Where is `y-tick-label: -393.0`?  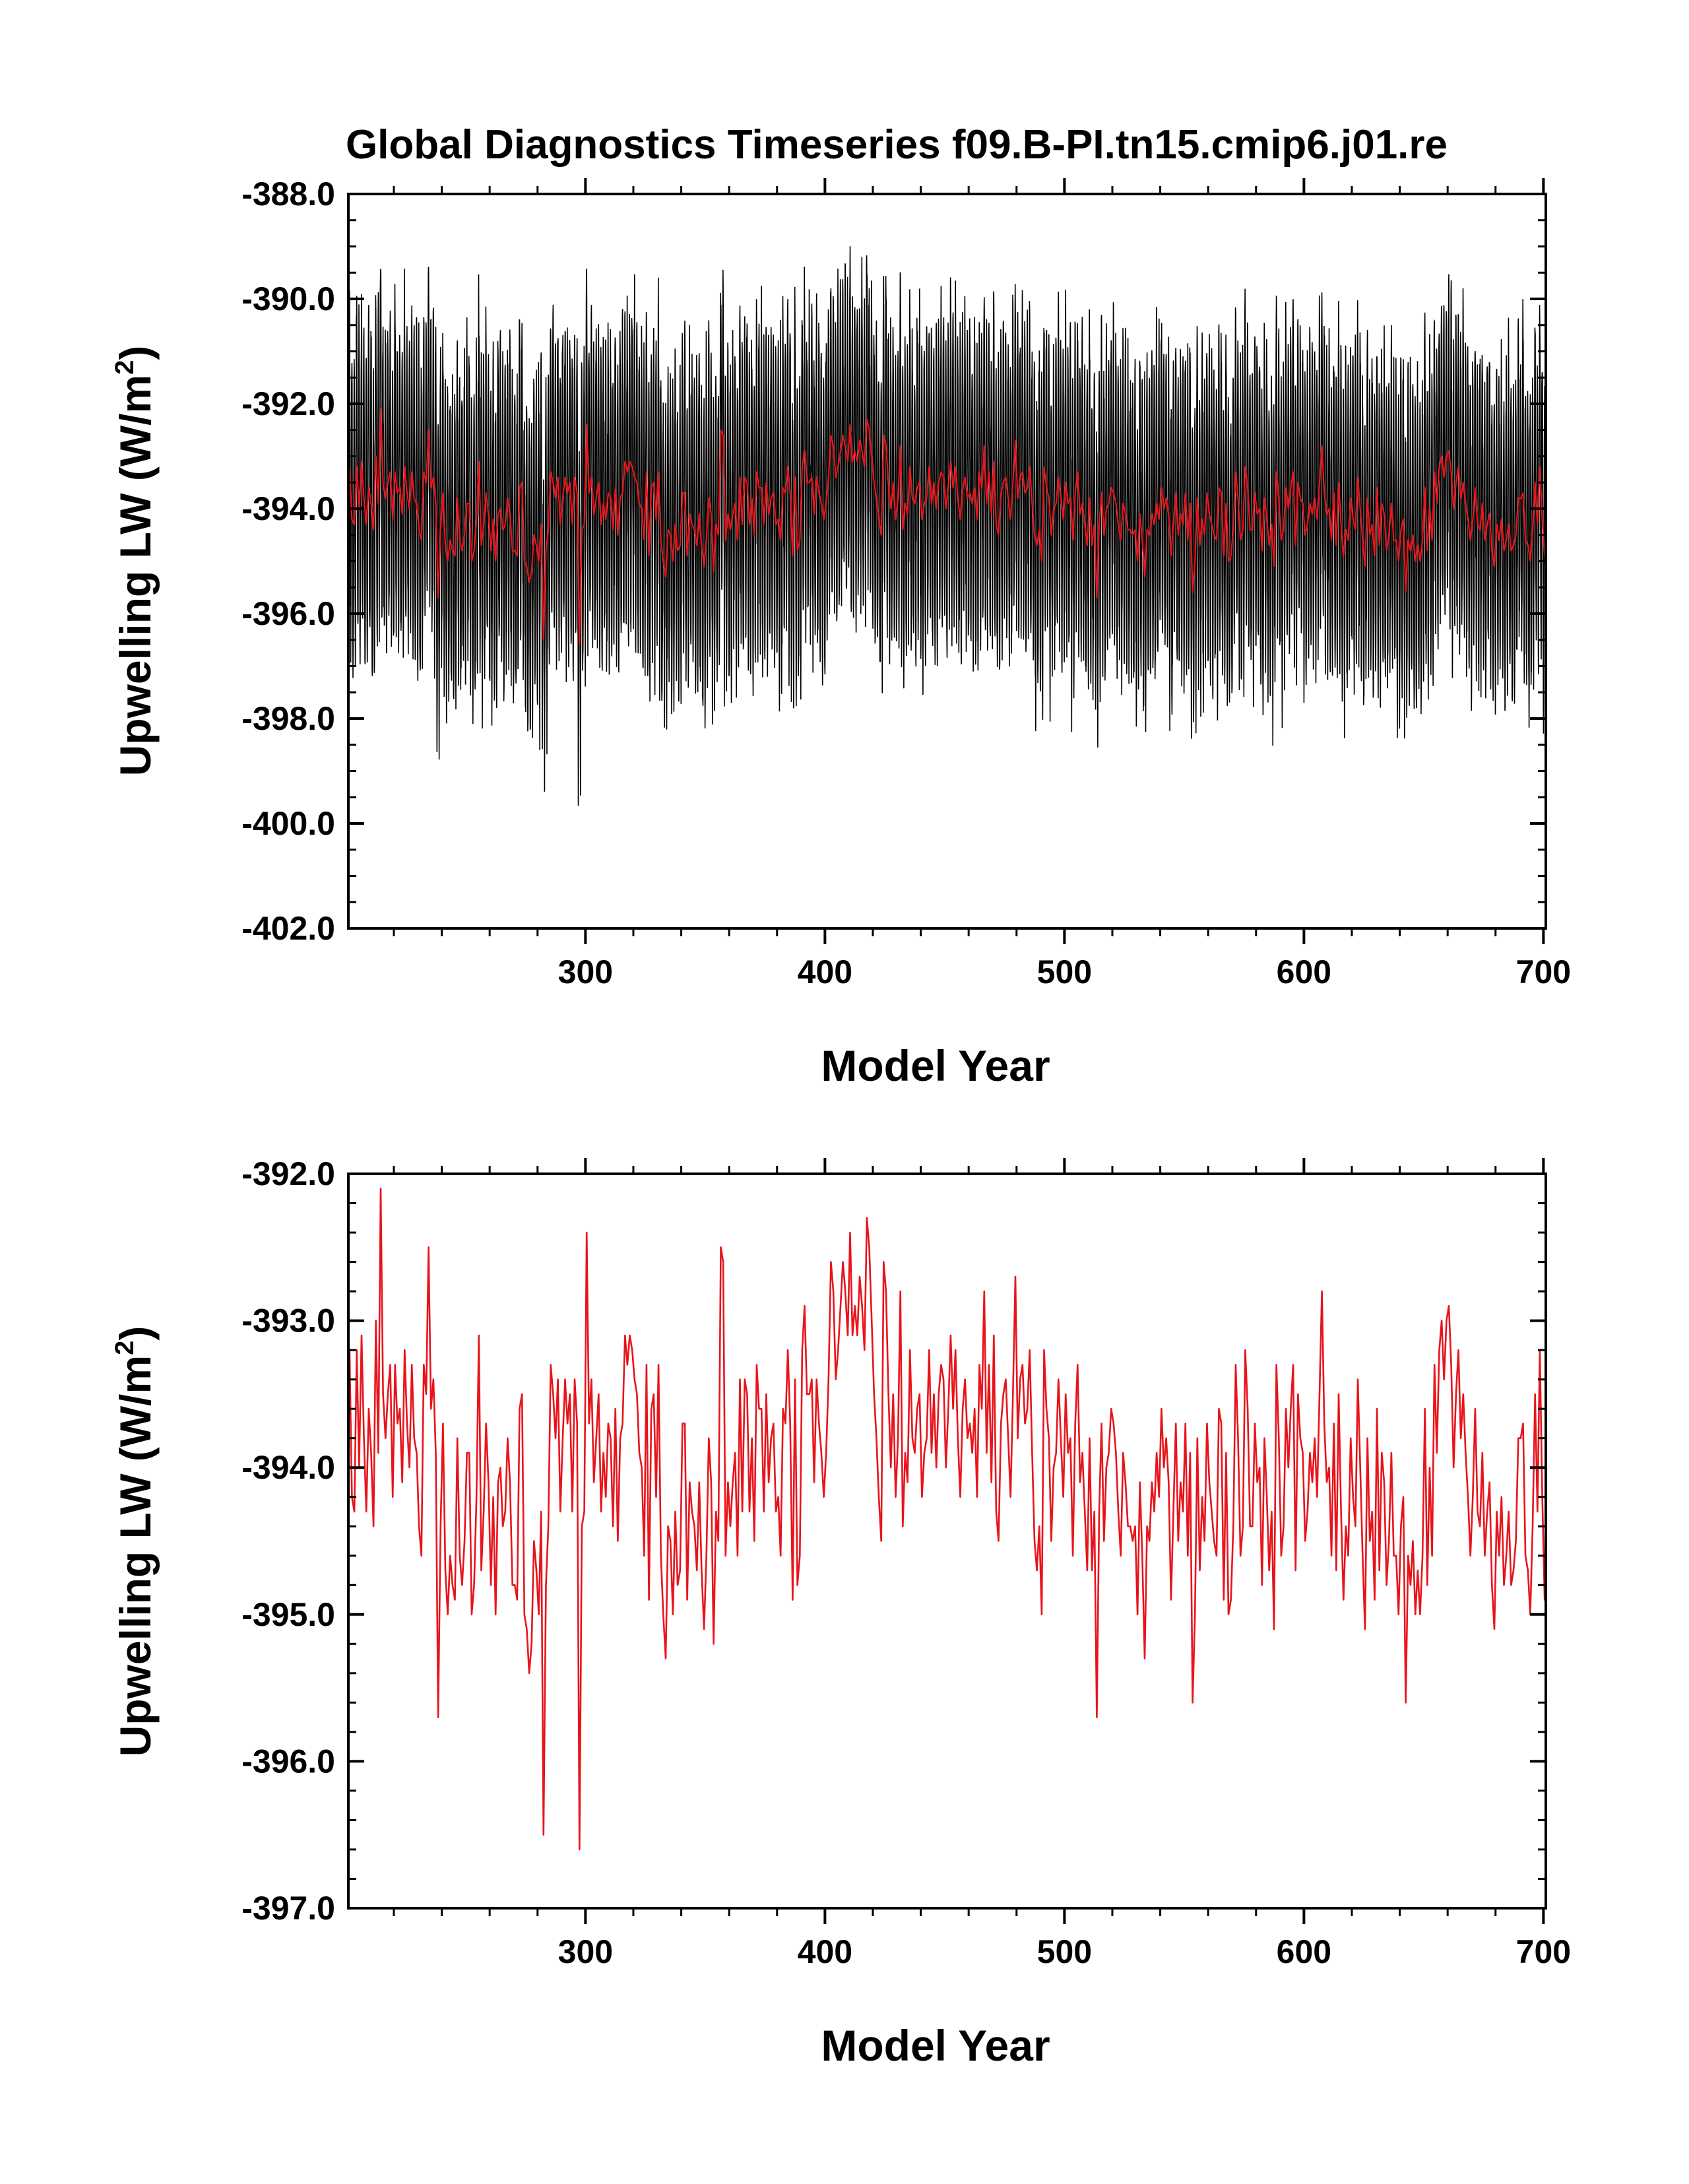
y-tick-label: -393.0 is located at coordinates (288, 1320).